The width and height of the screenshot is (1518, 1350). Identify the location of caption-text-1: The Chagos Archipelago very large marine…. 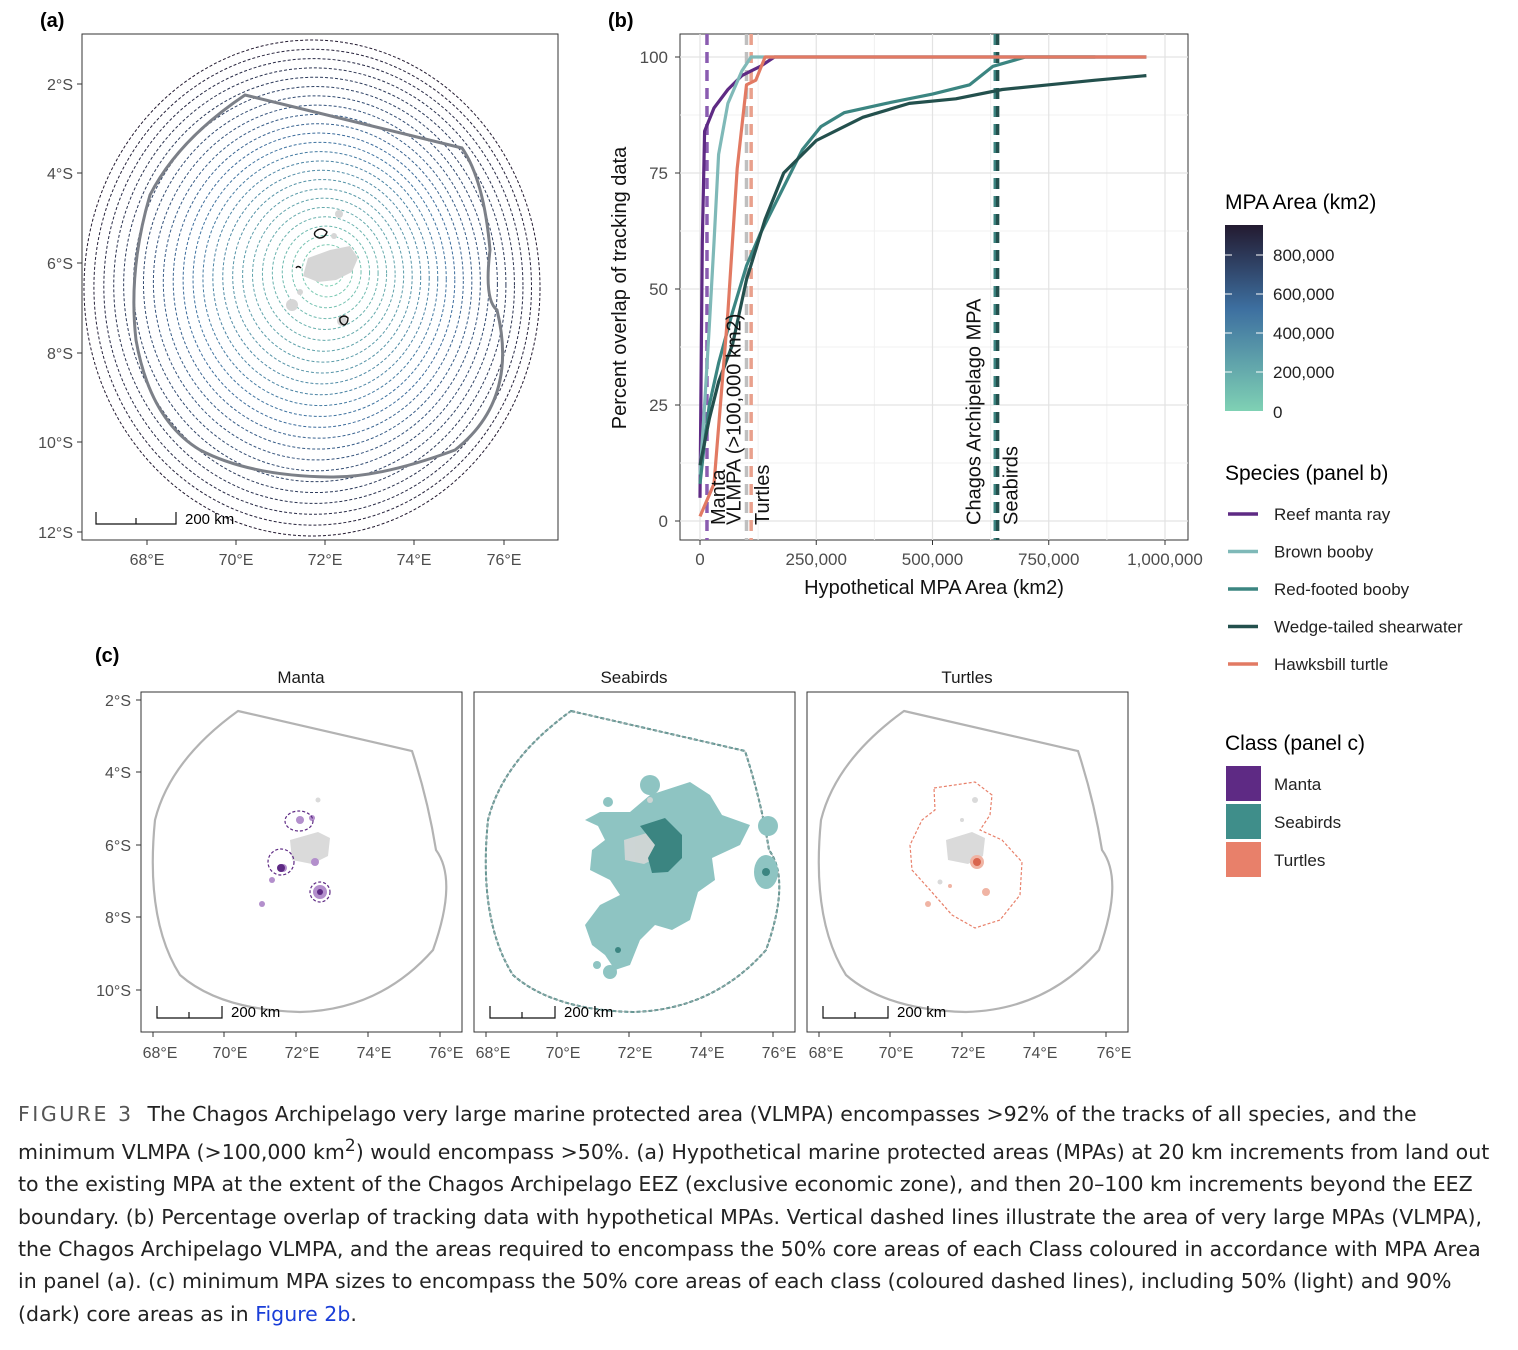
(717, 1133).